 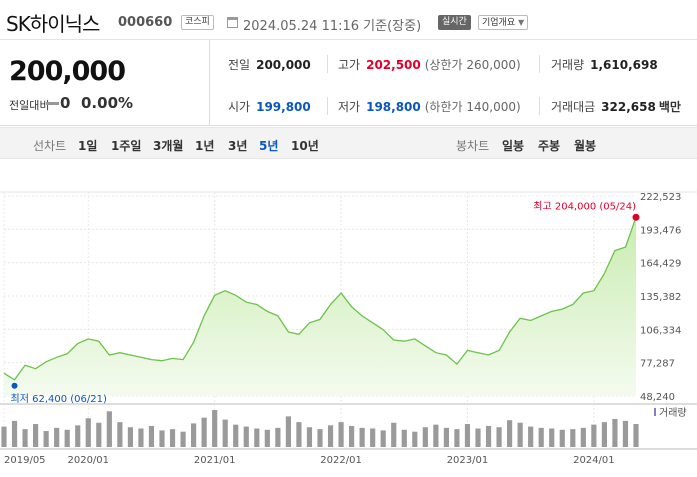 I want to click on market-badge: 코스피, so click(x=197, y=22).